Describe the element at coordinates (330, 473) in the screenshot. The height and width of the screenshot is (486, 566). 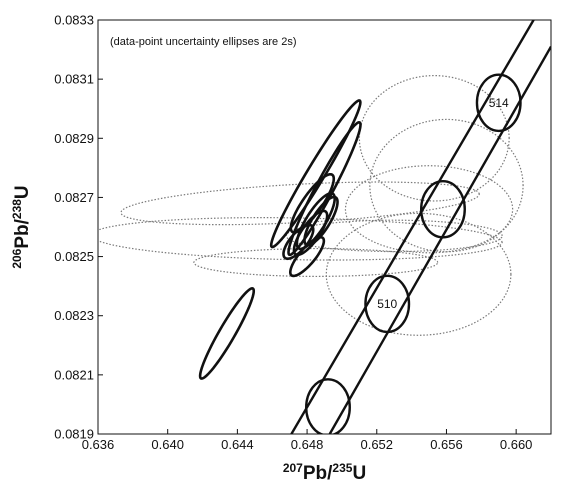
I see `x-axis-slash: /` at that location.